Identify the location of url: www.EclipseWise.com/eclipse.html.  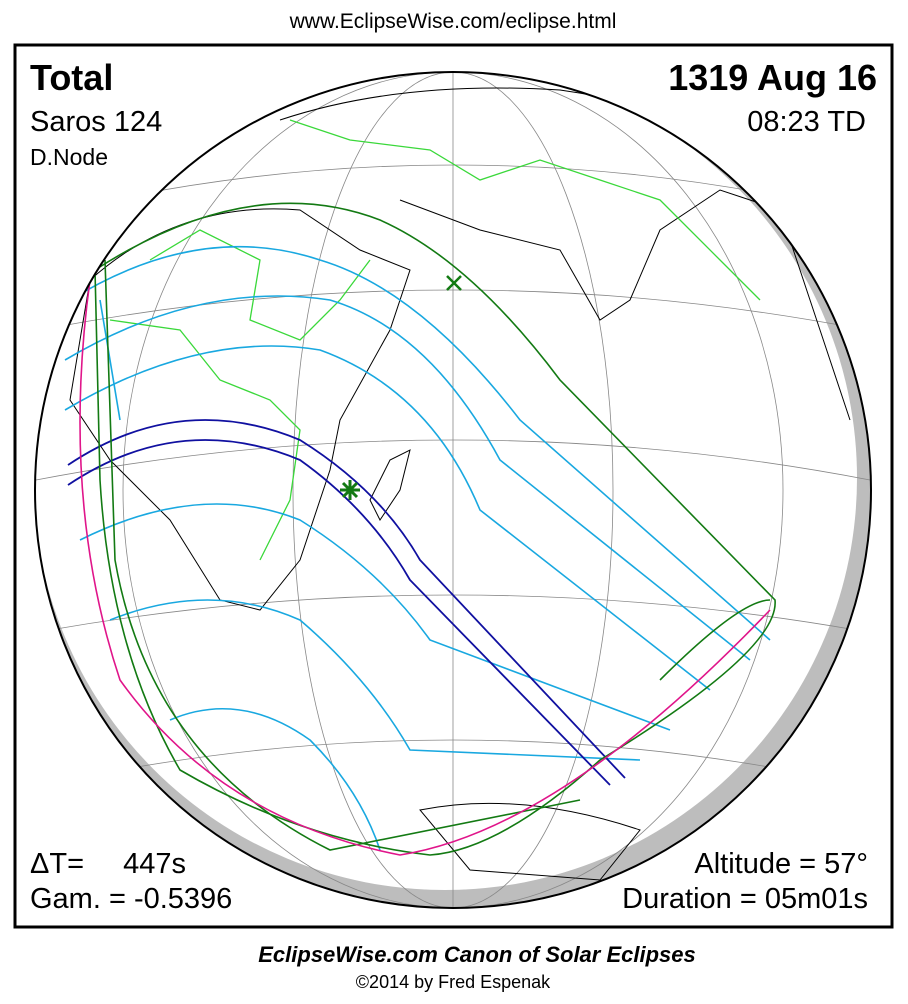
(453, 21).